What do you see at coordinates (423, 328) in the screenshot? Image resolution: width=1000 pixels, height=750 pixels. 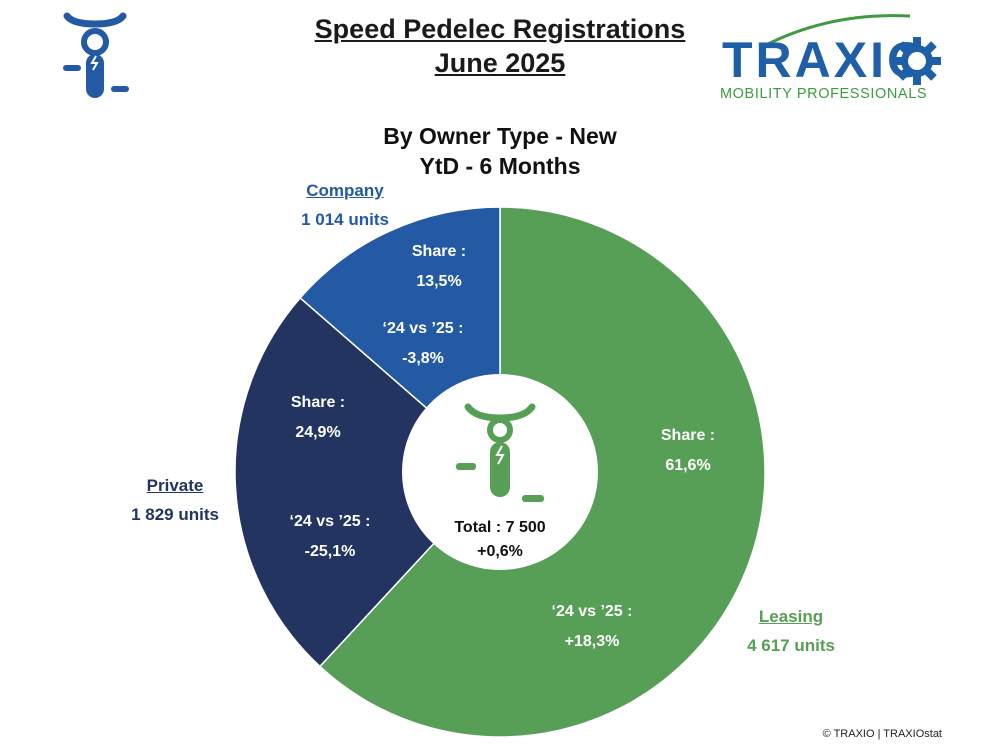 I see `company-change-caption: ‘24 vs ’25 :` at bounding box center [423, 328].